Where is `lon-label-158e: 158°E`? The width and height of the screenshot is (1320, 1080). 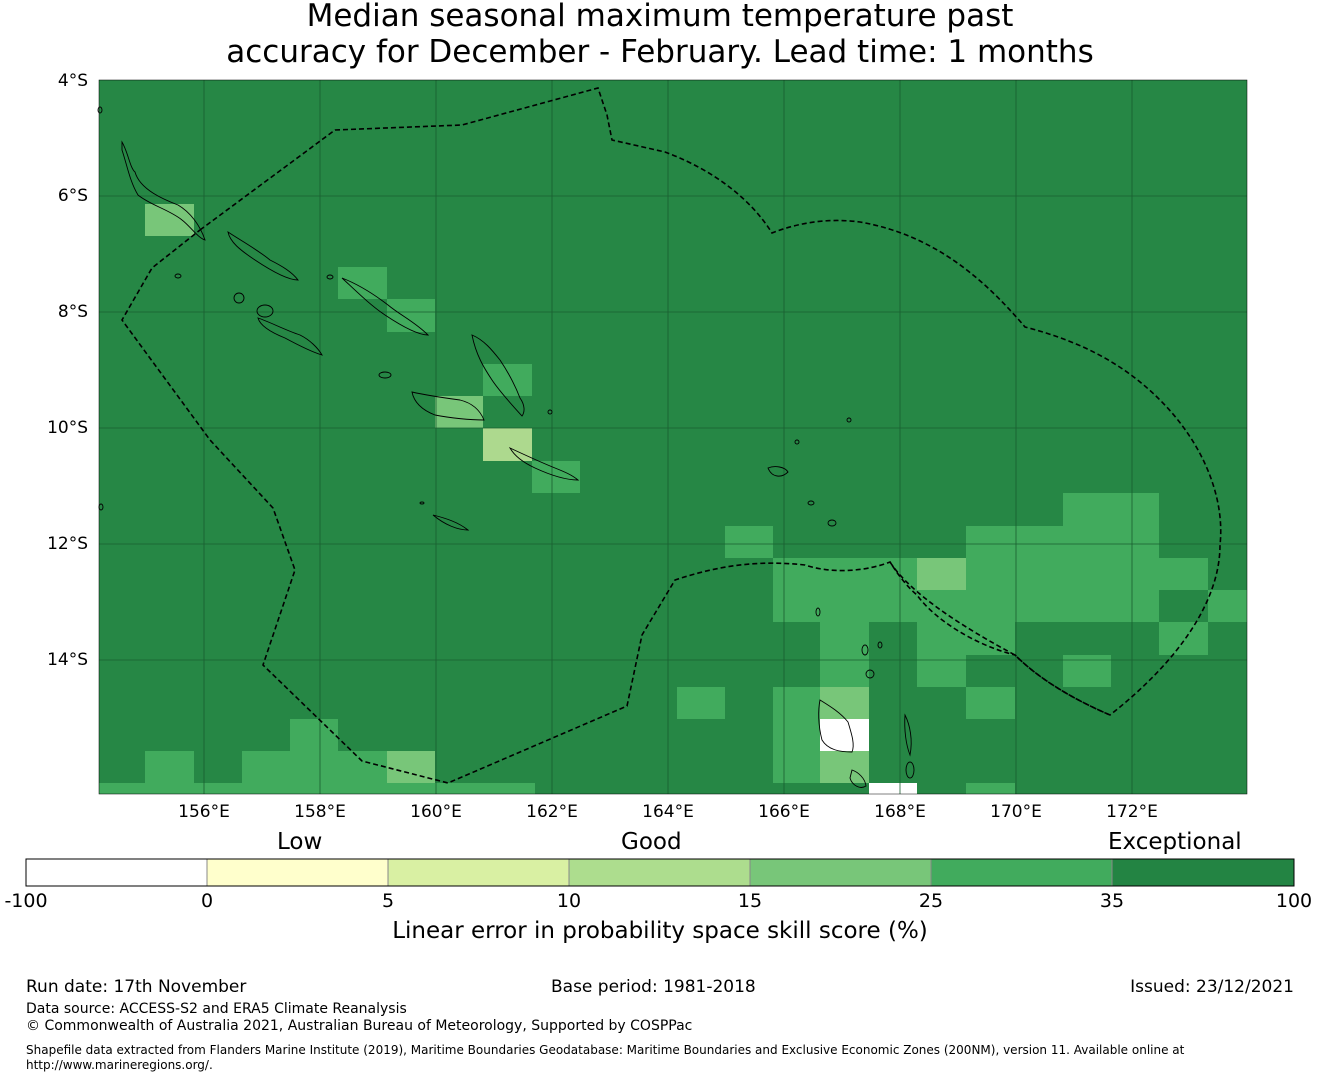
lon-label-158e: 158°E is located at coordinates (320, 812).